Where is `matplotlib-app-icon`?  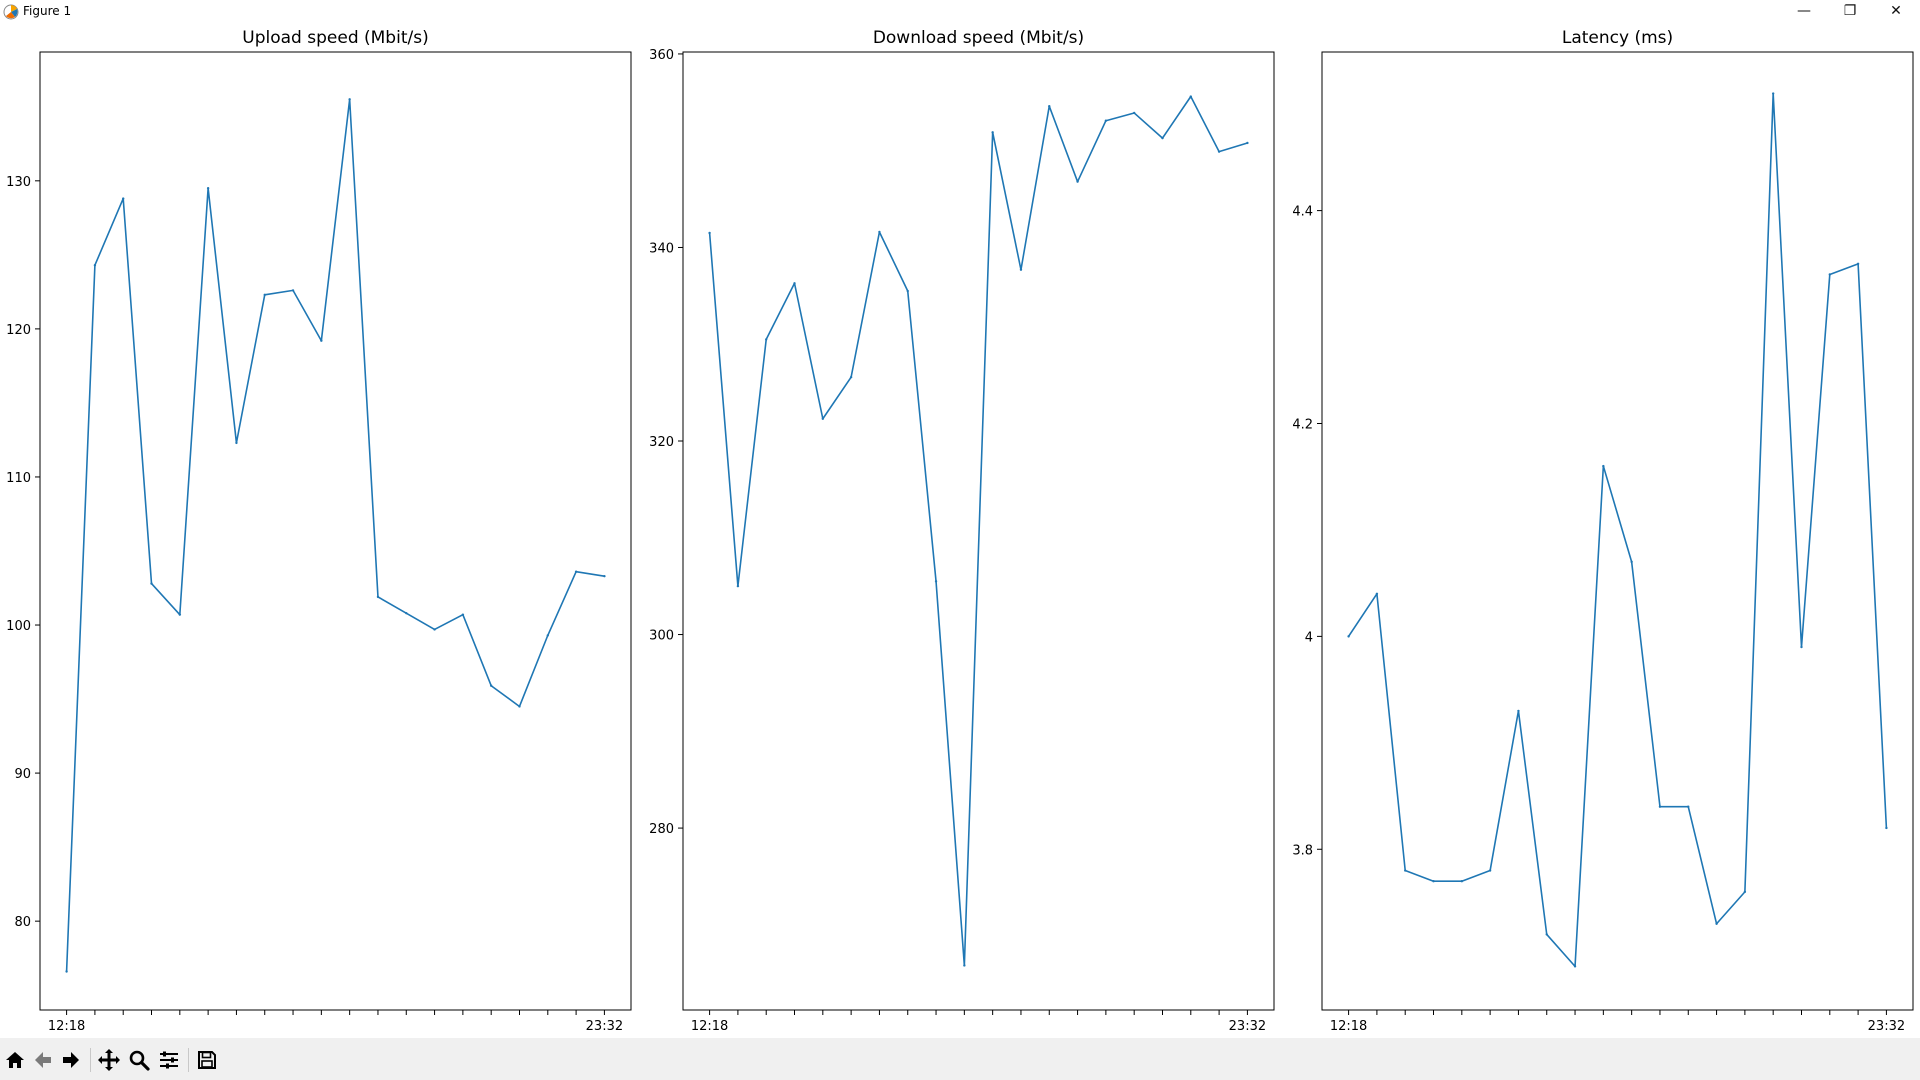
matplotlib-app-icon is located at coordinates (11, 12).